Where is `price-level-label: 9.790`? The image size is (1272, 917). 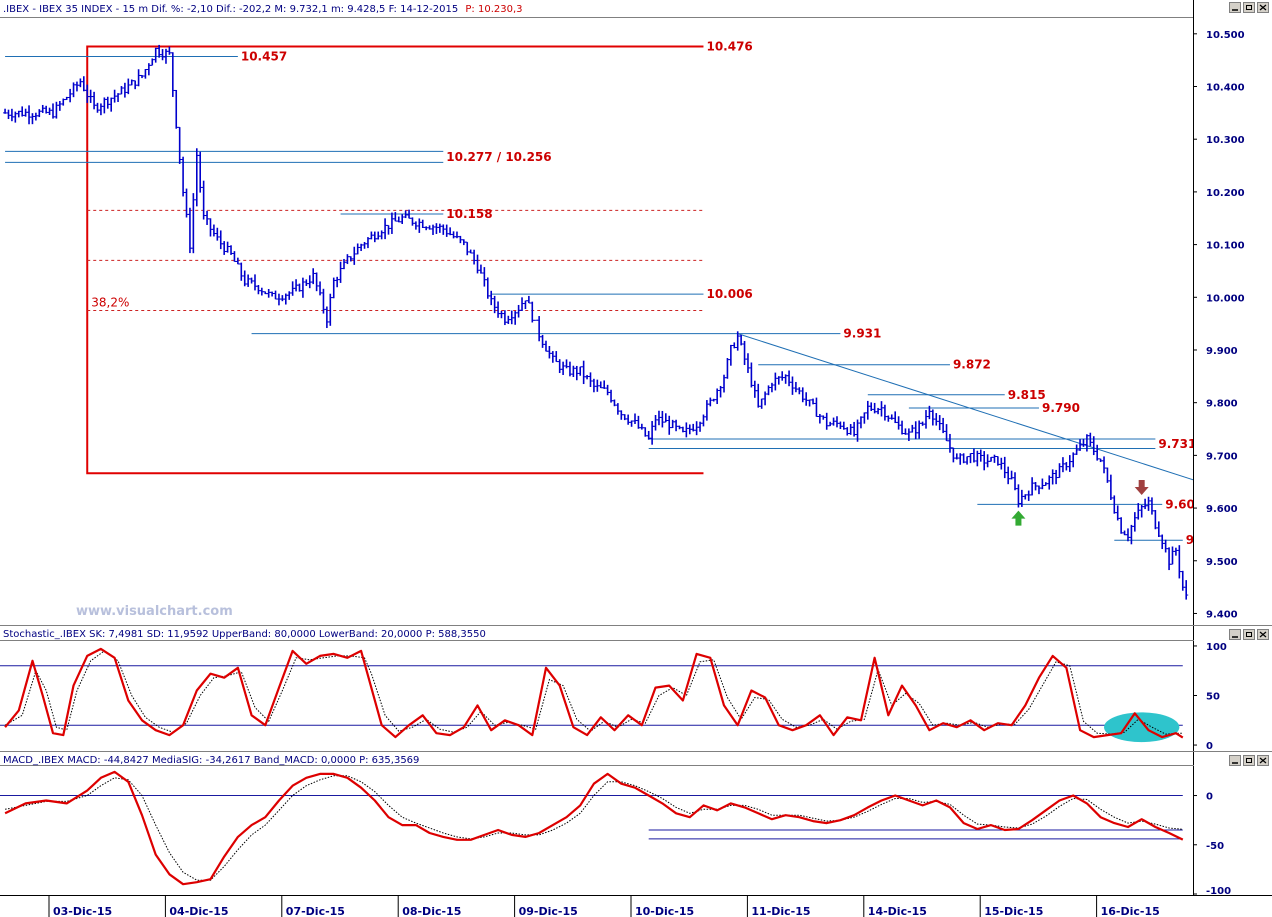 price-level-label: 9.790 is located at coordinates (1061, 408).